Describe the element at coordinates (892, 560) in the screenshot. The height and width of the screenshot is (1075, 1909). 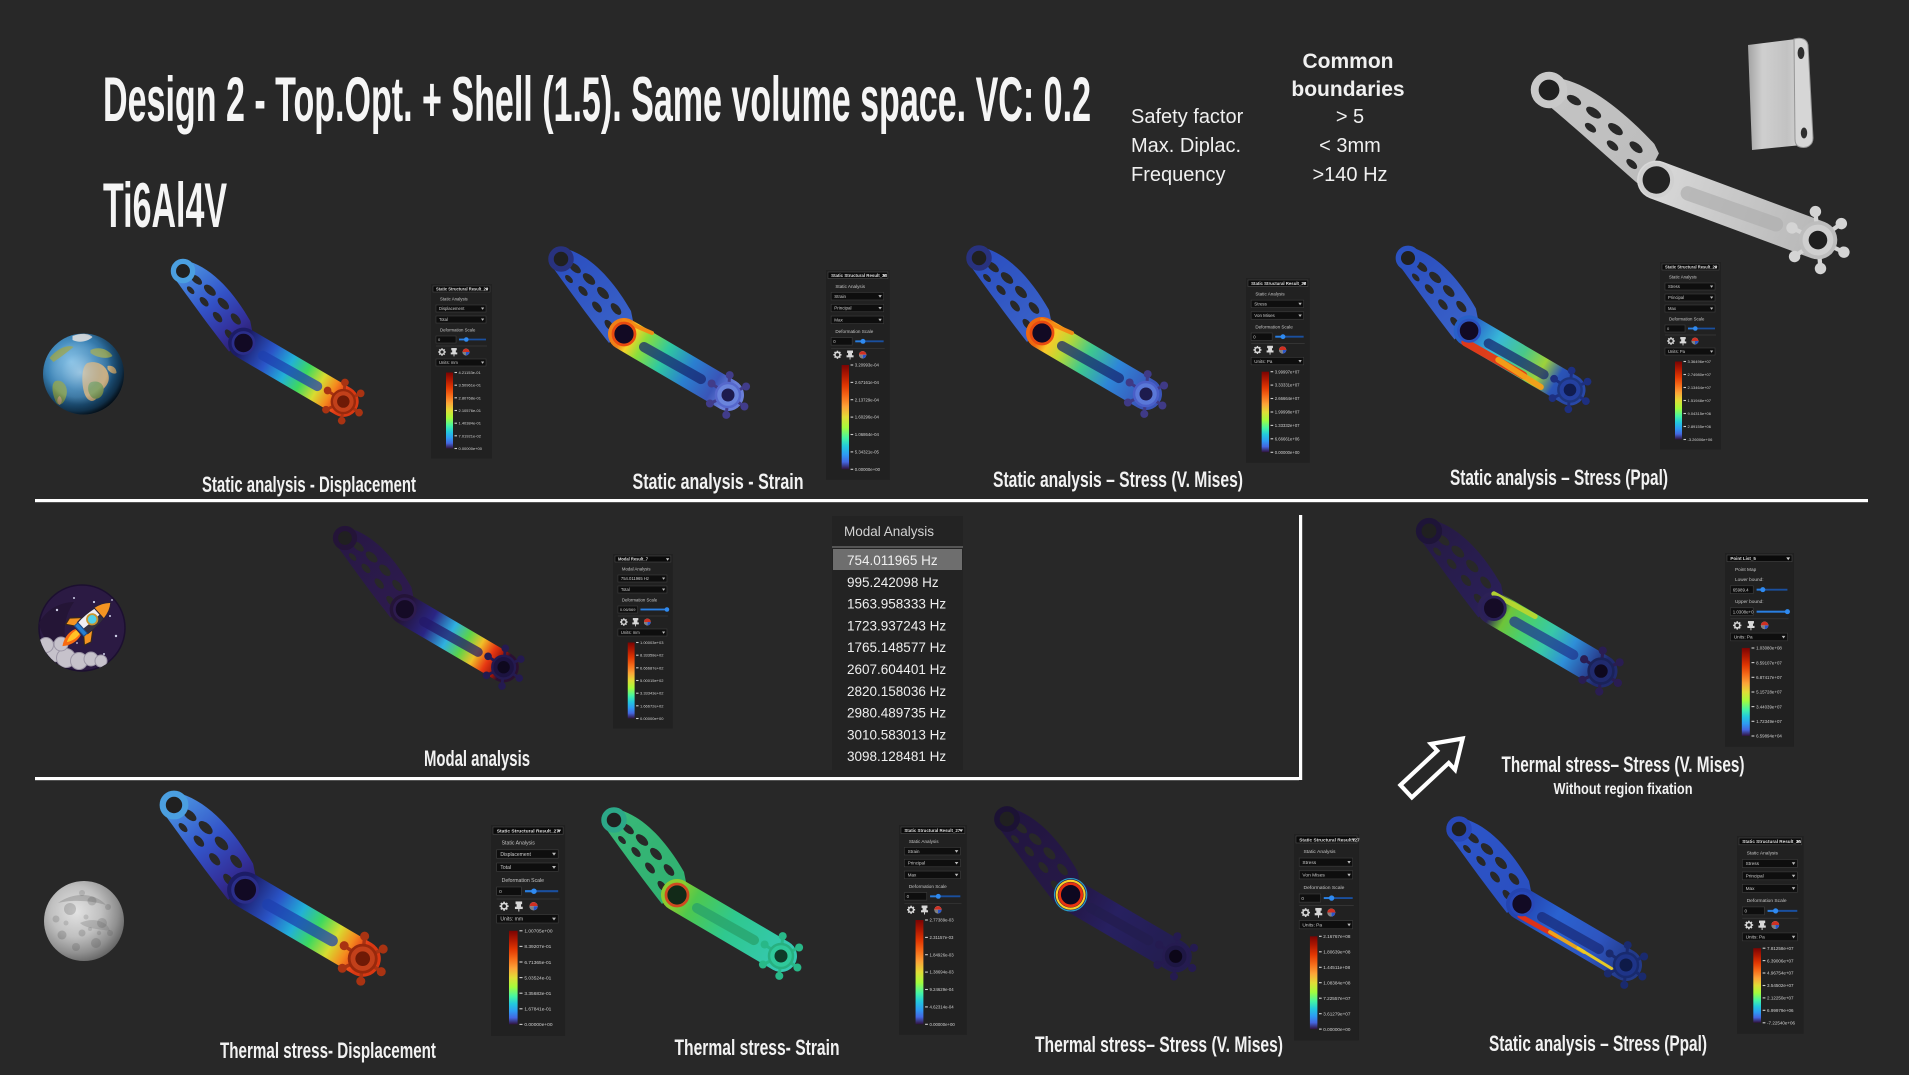
I see `svg-text: 754.011965 Hz` at that location.